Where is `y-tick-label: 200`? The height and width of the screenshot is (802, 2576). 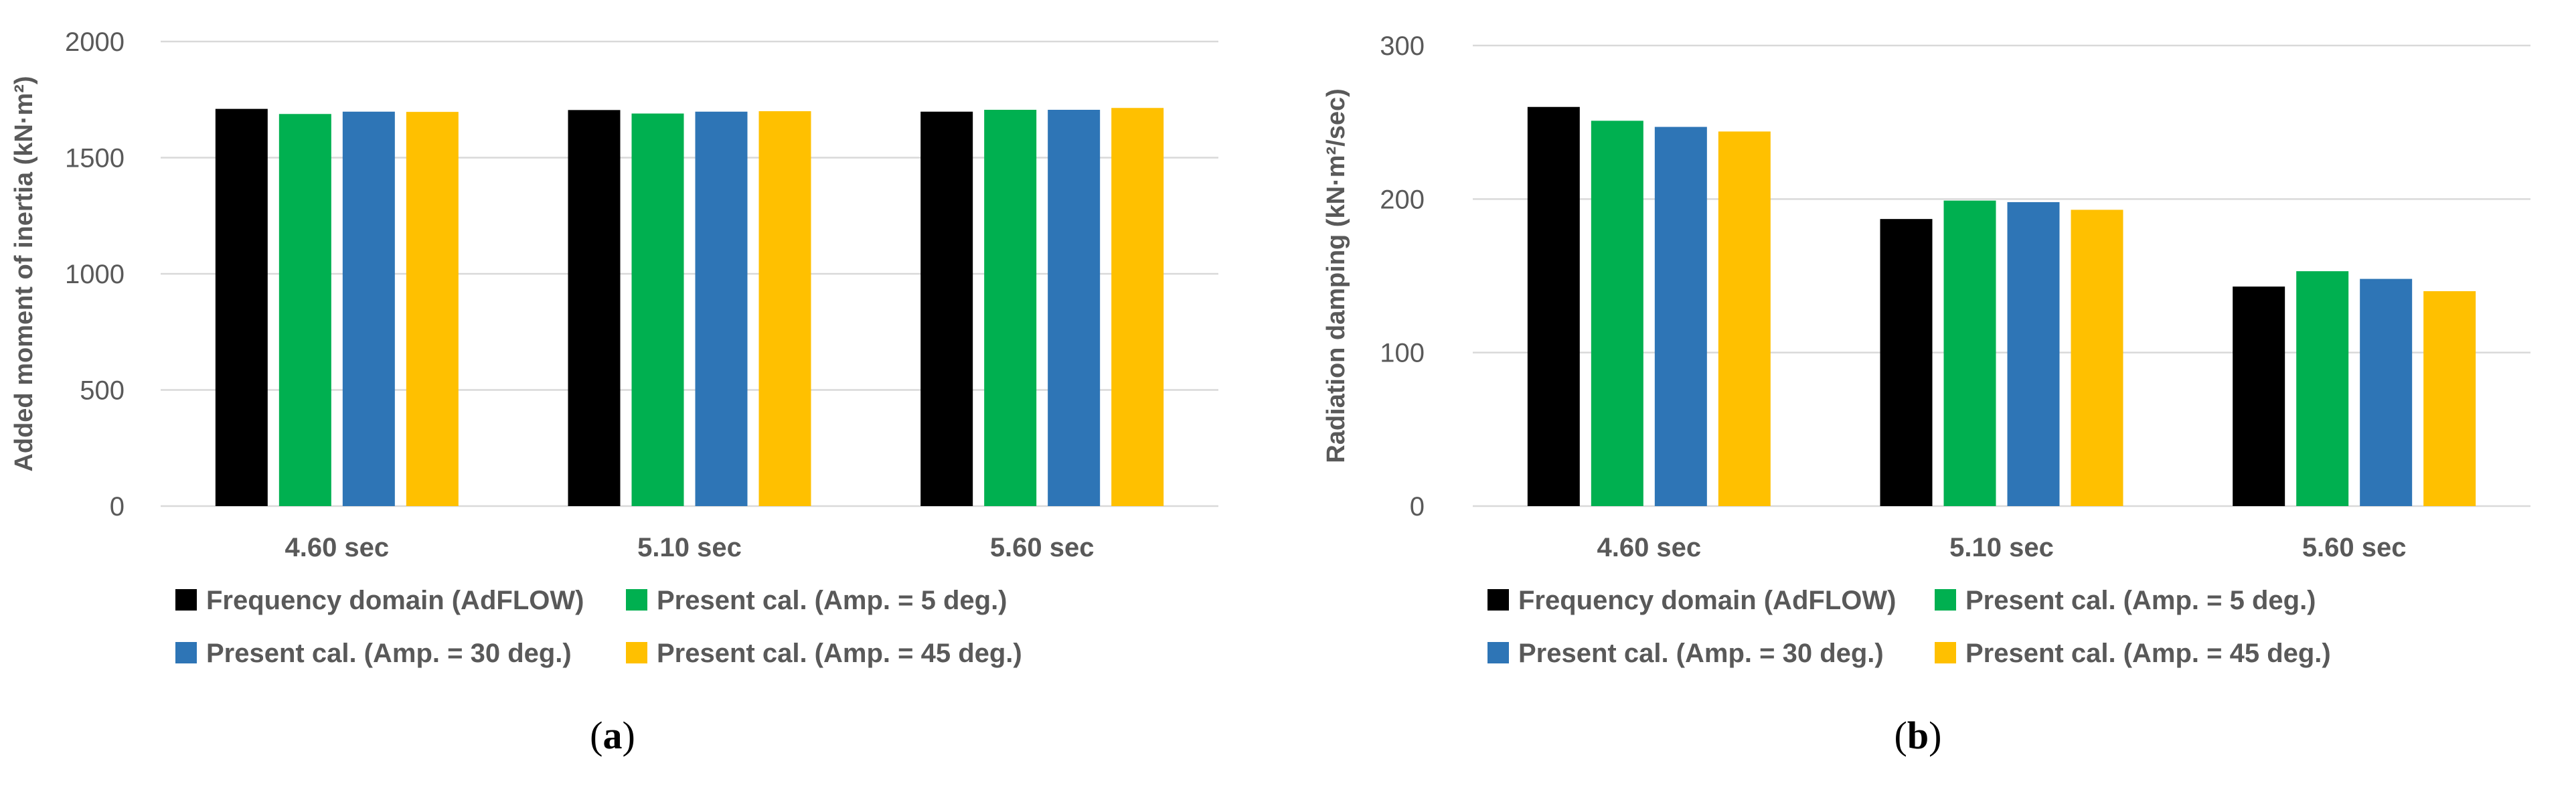
y-tick-label: 200 is located at coordinates (1402, 199).